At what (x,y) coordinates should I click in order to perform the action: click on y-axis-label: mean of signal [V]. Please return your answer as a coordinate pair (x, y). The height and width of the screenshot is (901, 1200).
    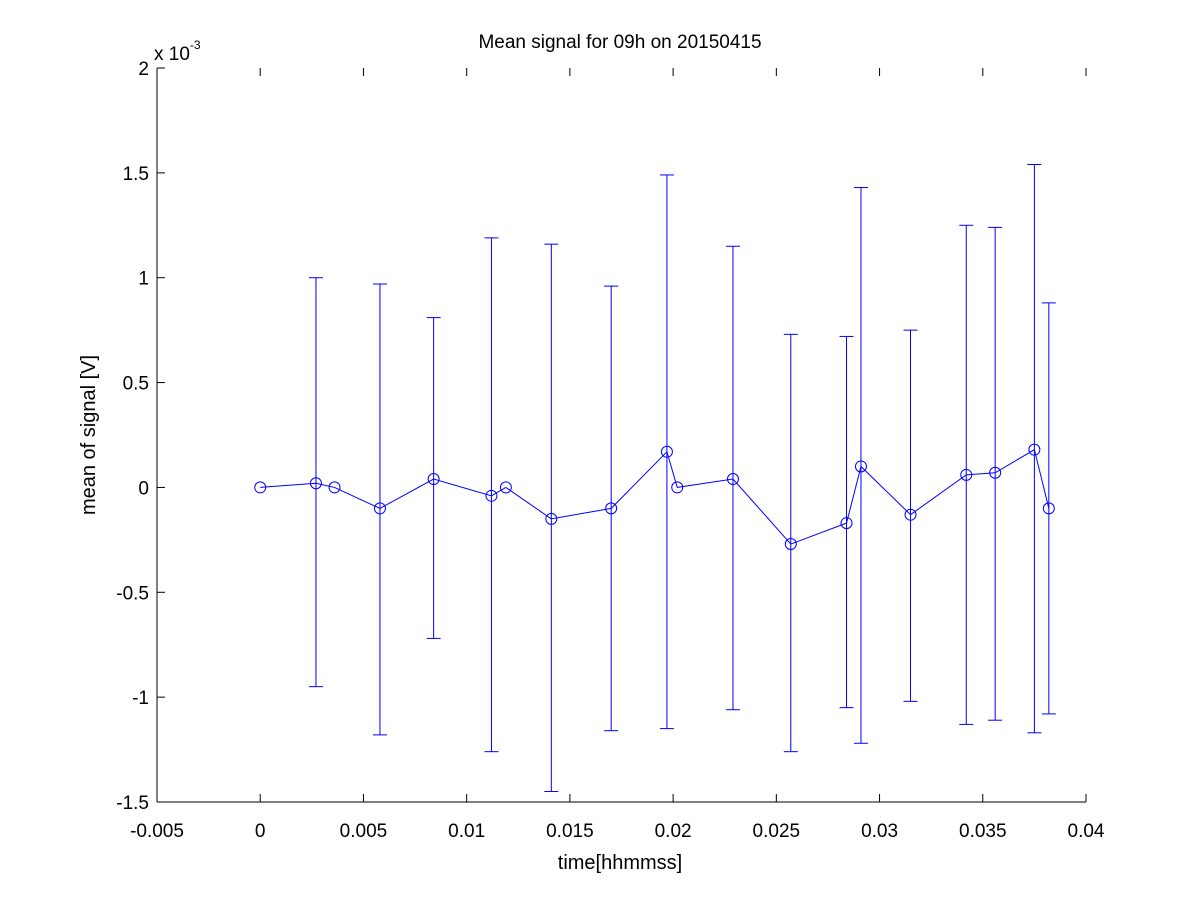
    Looking at the image, I should click on (89, 435).